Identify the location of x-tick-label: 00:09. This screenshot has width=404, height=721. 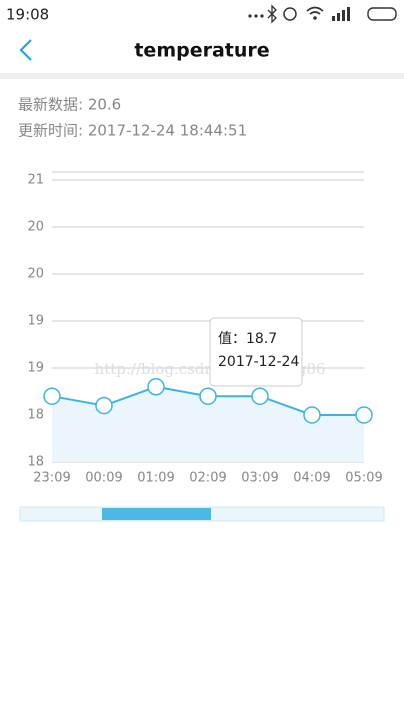
(103, 478).